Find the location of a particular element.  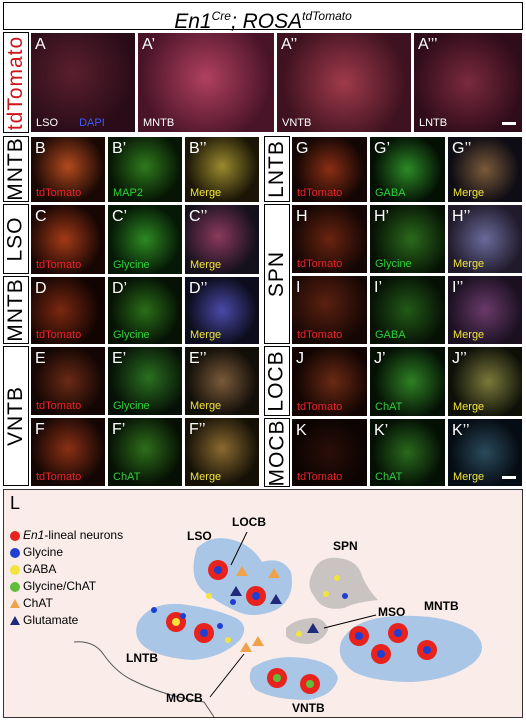

legend-chat: ChAT is located at coordinates (38, 603).